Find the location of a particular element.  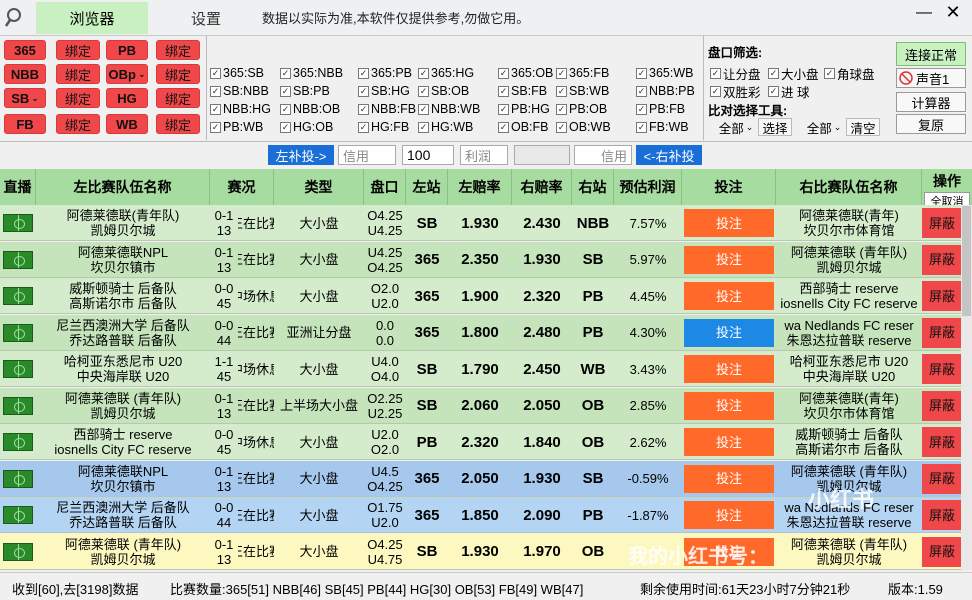

pair-checkbox: ✓ NBB:HG is located at coordinates (240, 109).